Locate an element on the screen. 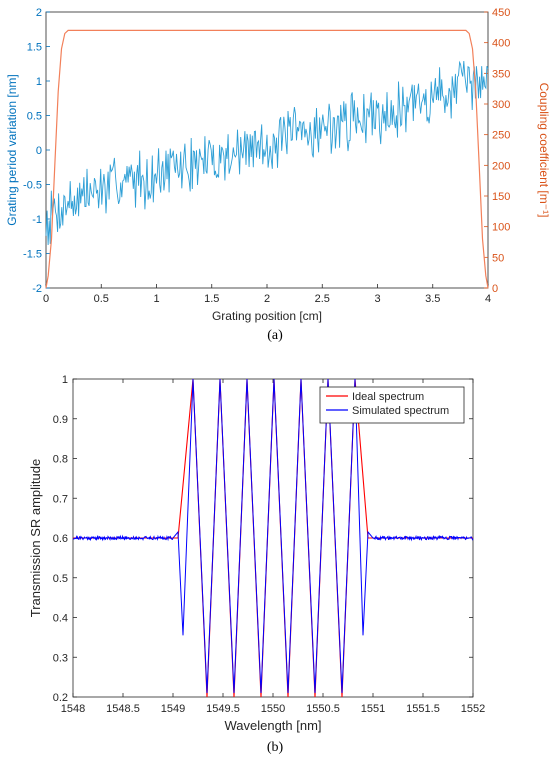 The width and height of the screenshot is (550, 769). y-left-tick-label: 0.5 is located at coordinates (34, 117).